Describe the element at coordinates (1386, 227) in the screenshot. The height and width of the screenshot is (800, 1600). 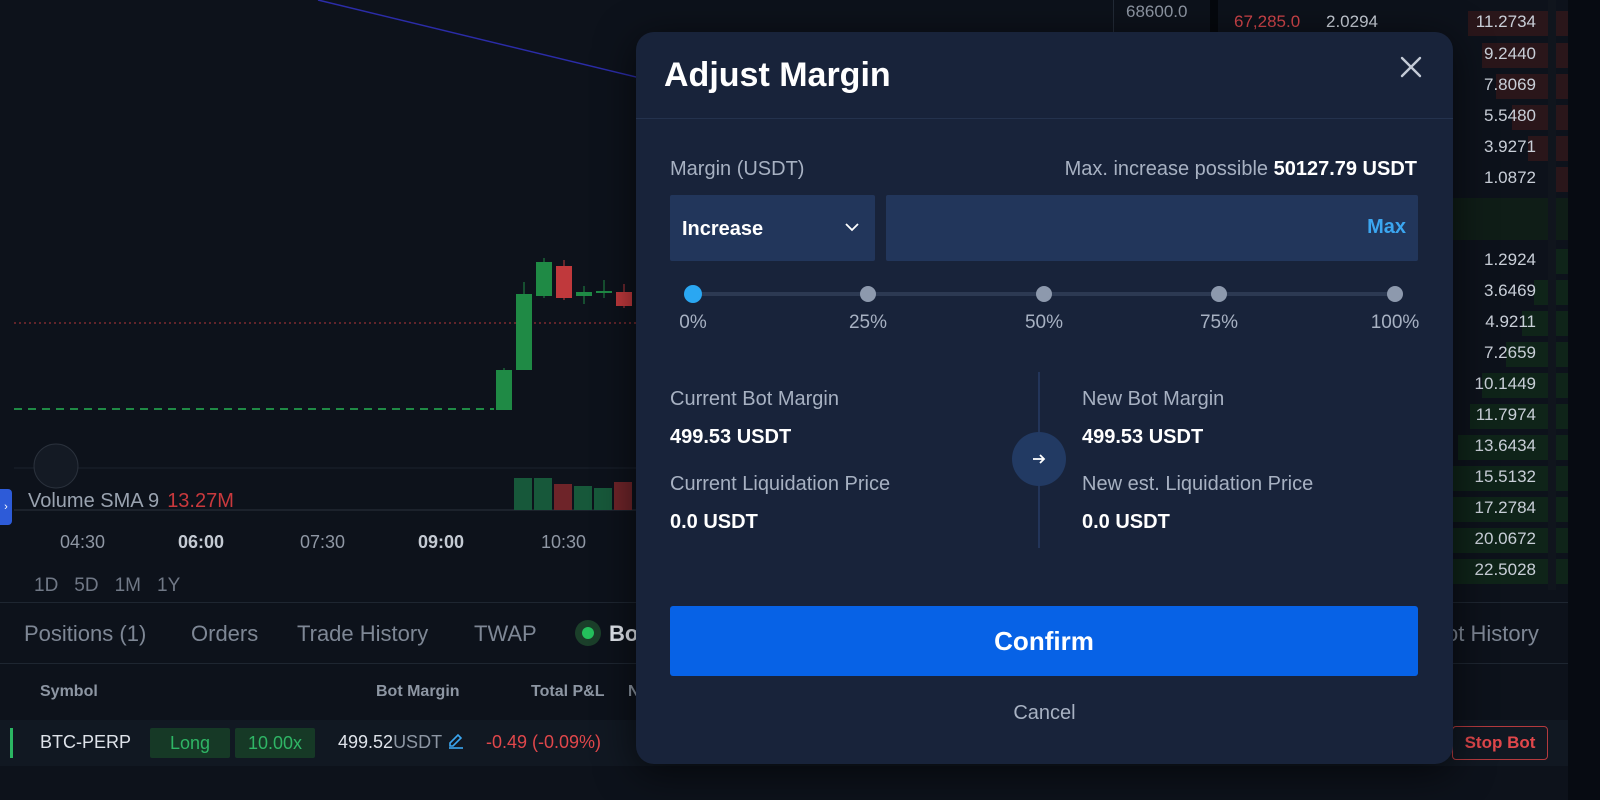
I see `max-button: Max` at that location.